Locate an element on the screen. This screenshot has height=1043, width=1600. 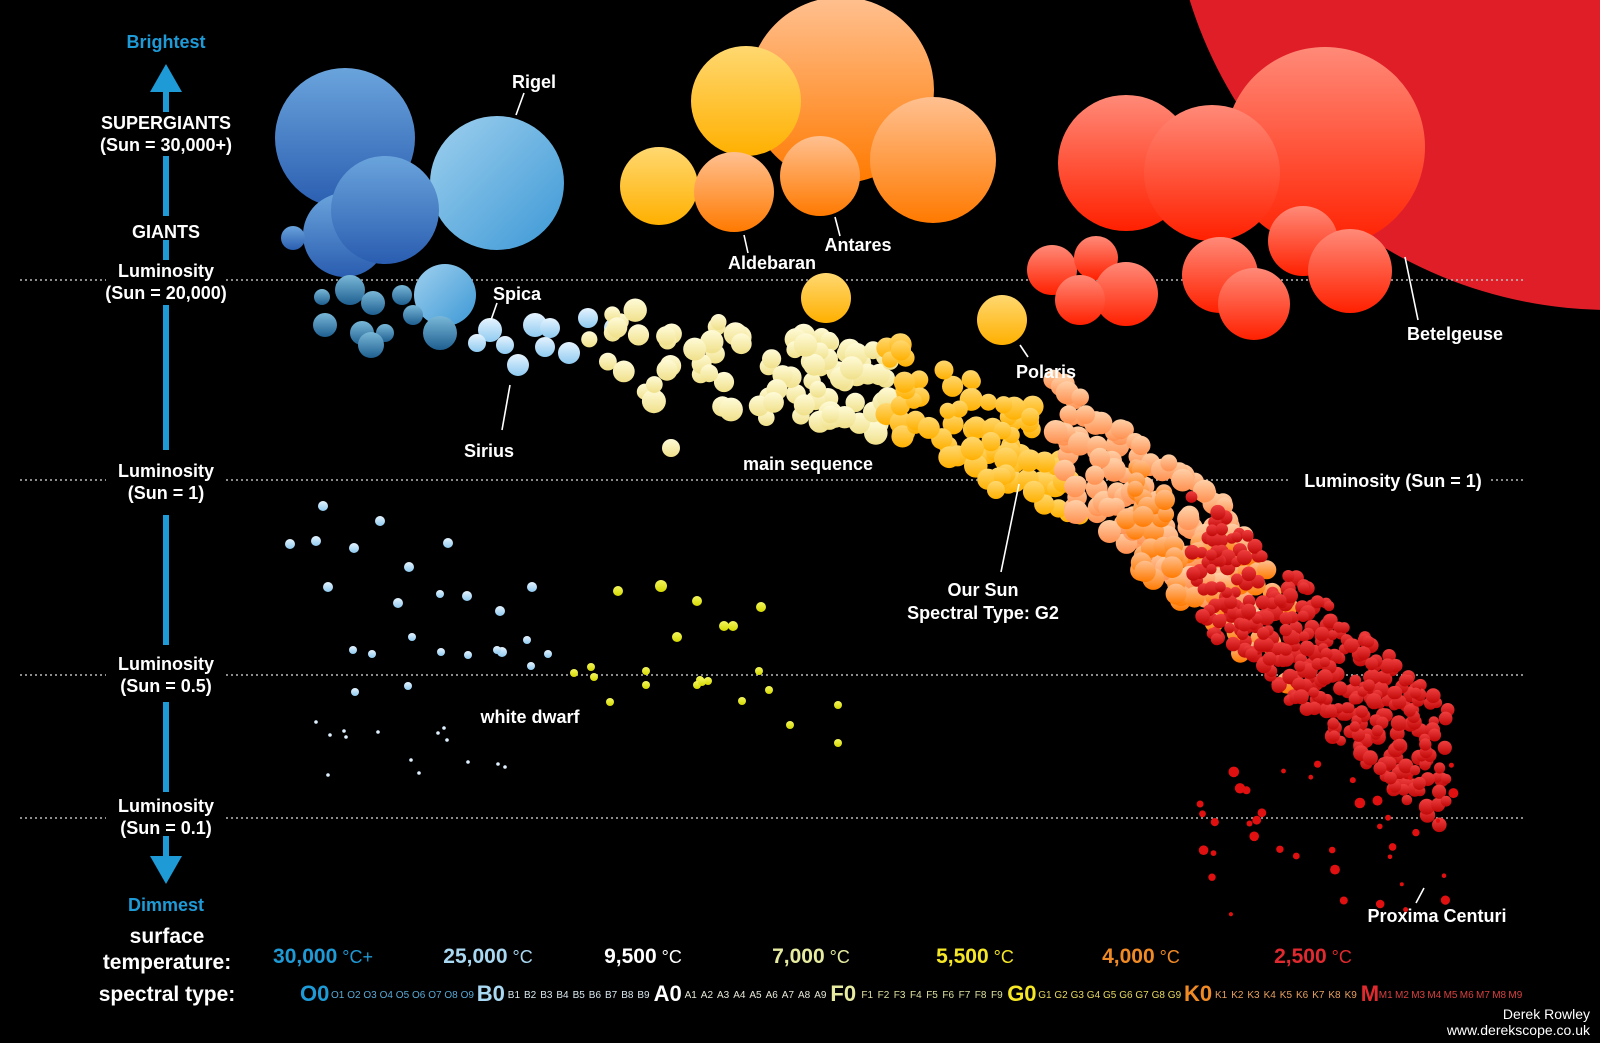
spectral-minor: A3 is located at coordinates (723, 995).